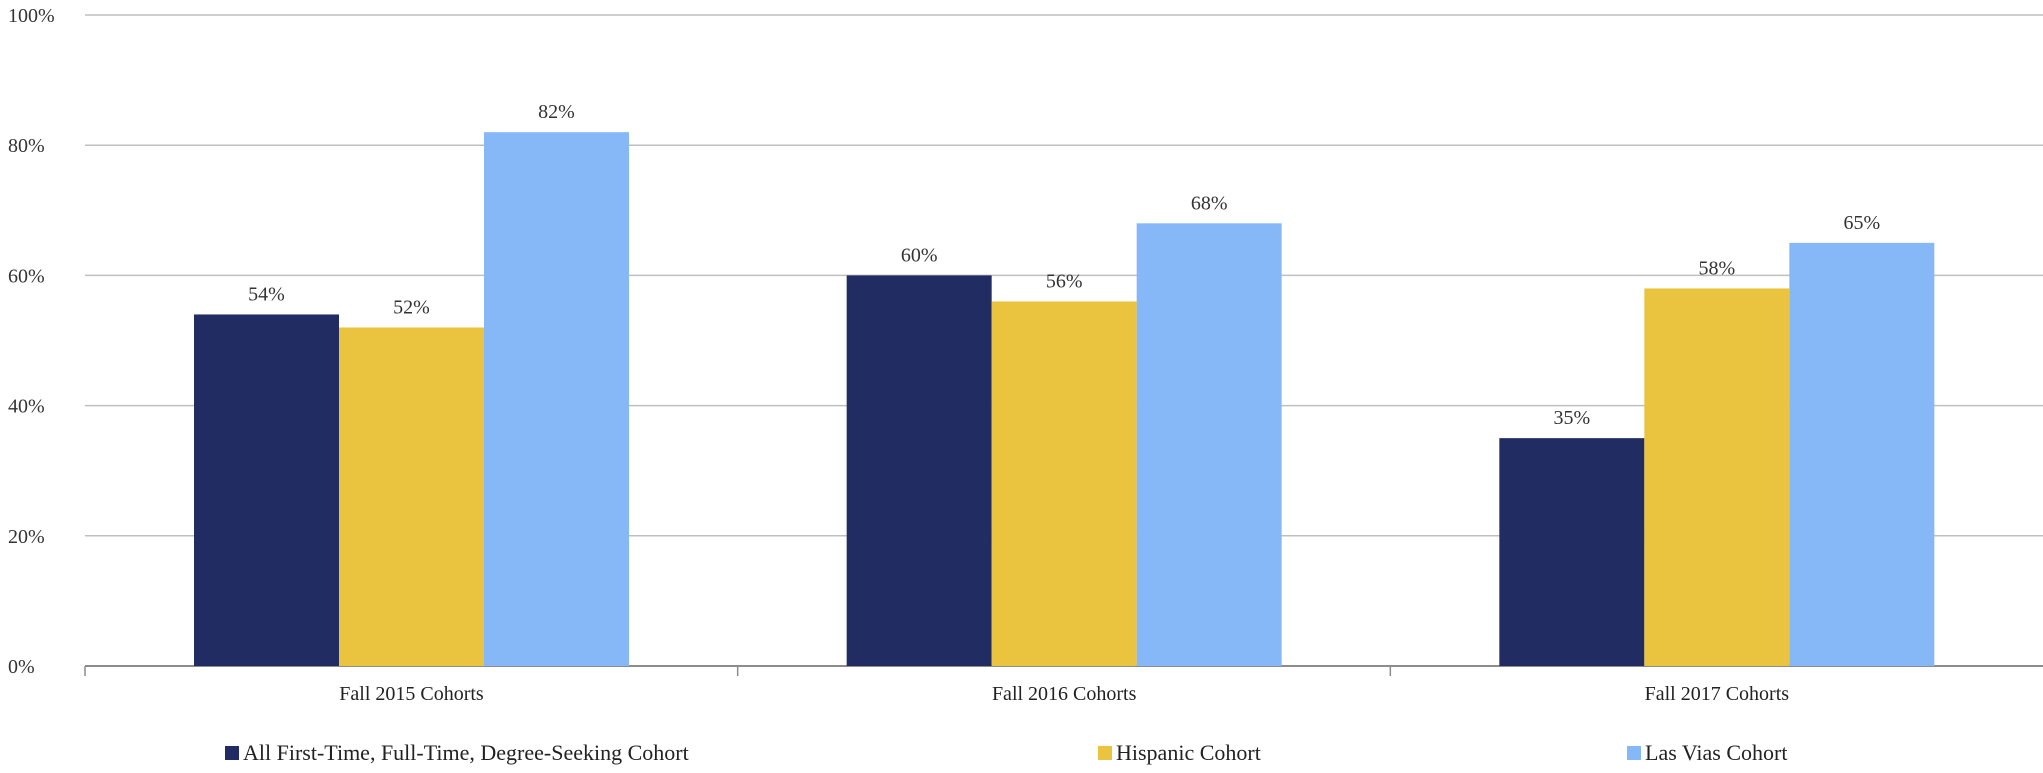  I want to click on data-label: 82%, so click(556, 112).